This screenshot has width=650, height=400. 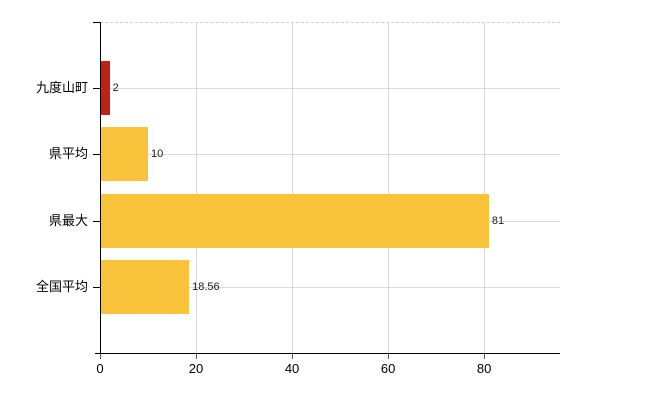 I want to click on x-axis-line, so click(x=327, y=353).